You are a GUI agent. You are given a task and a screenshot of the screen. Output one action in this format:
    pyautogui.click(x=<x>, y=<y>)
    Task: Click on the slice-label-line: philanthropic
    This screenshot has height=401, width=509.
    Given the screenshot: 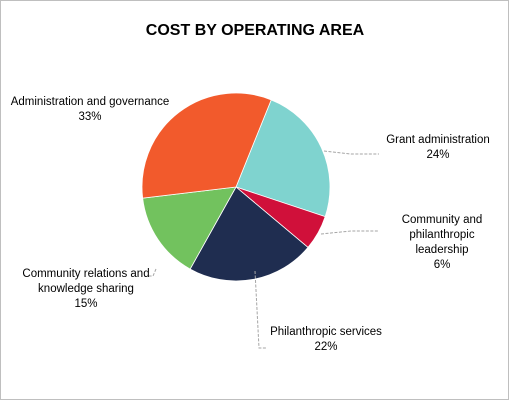 What is the action you would take?
    pyautogui.click(x=441, y=235)
    